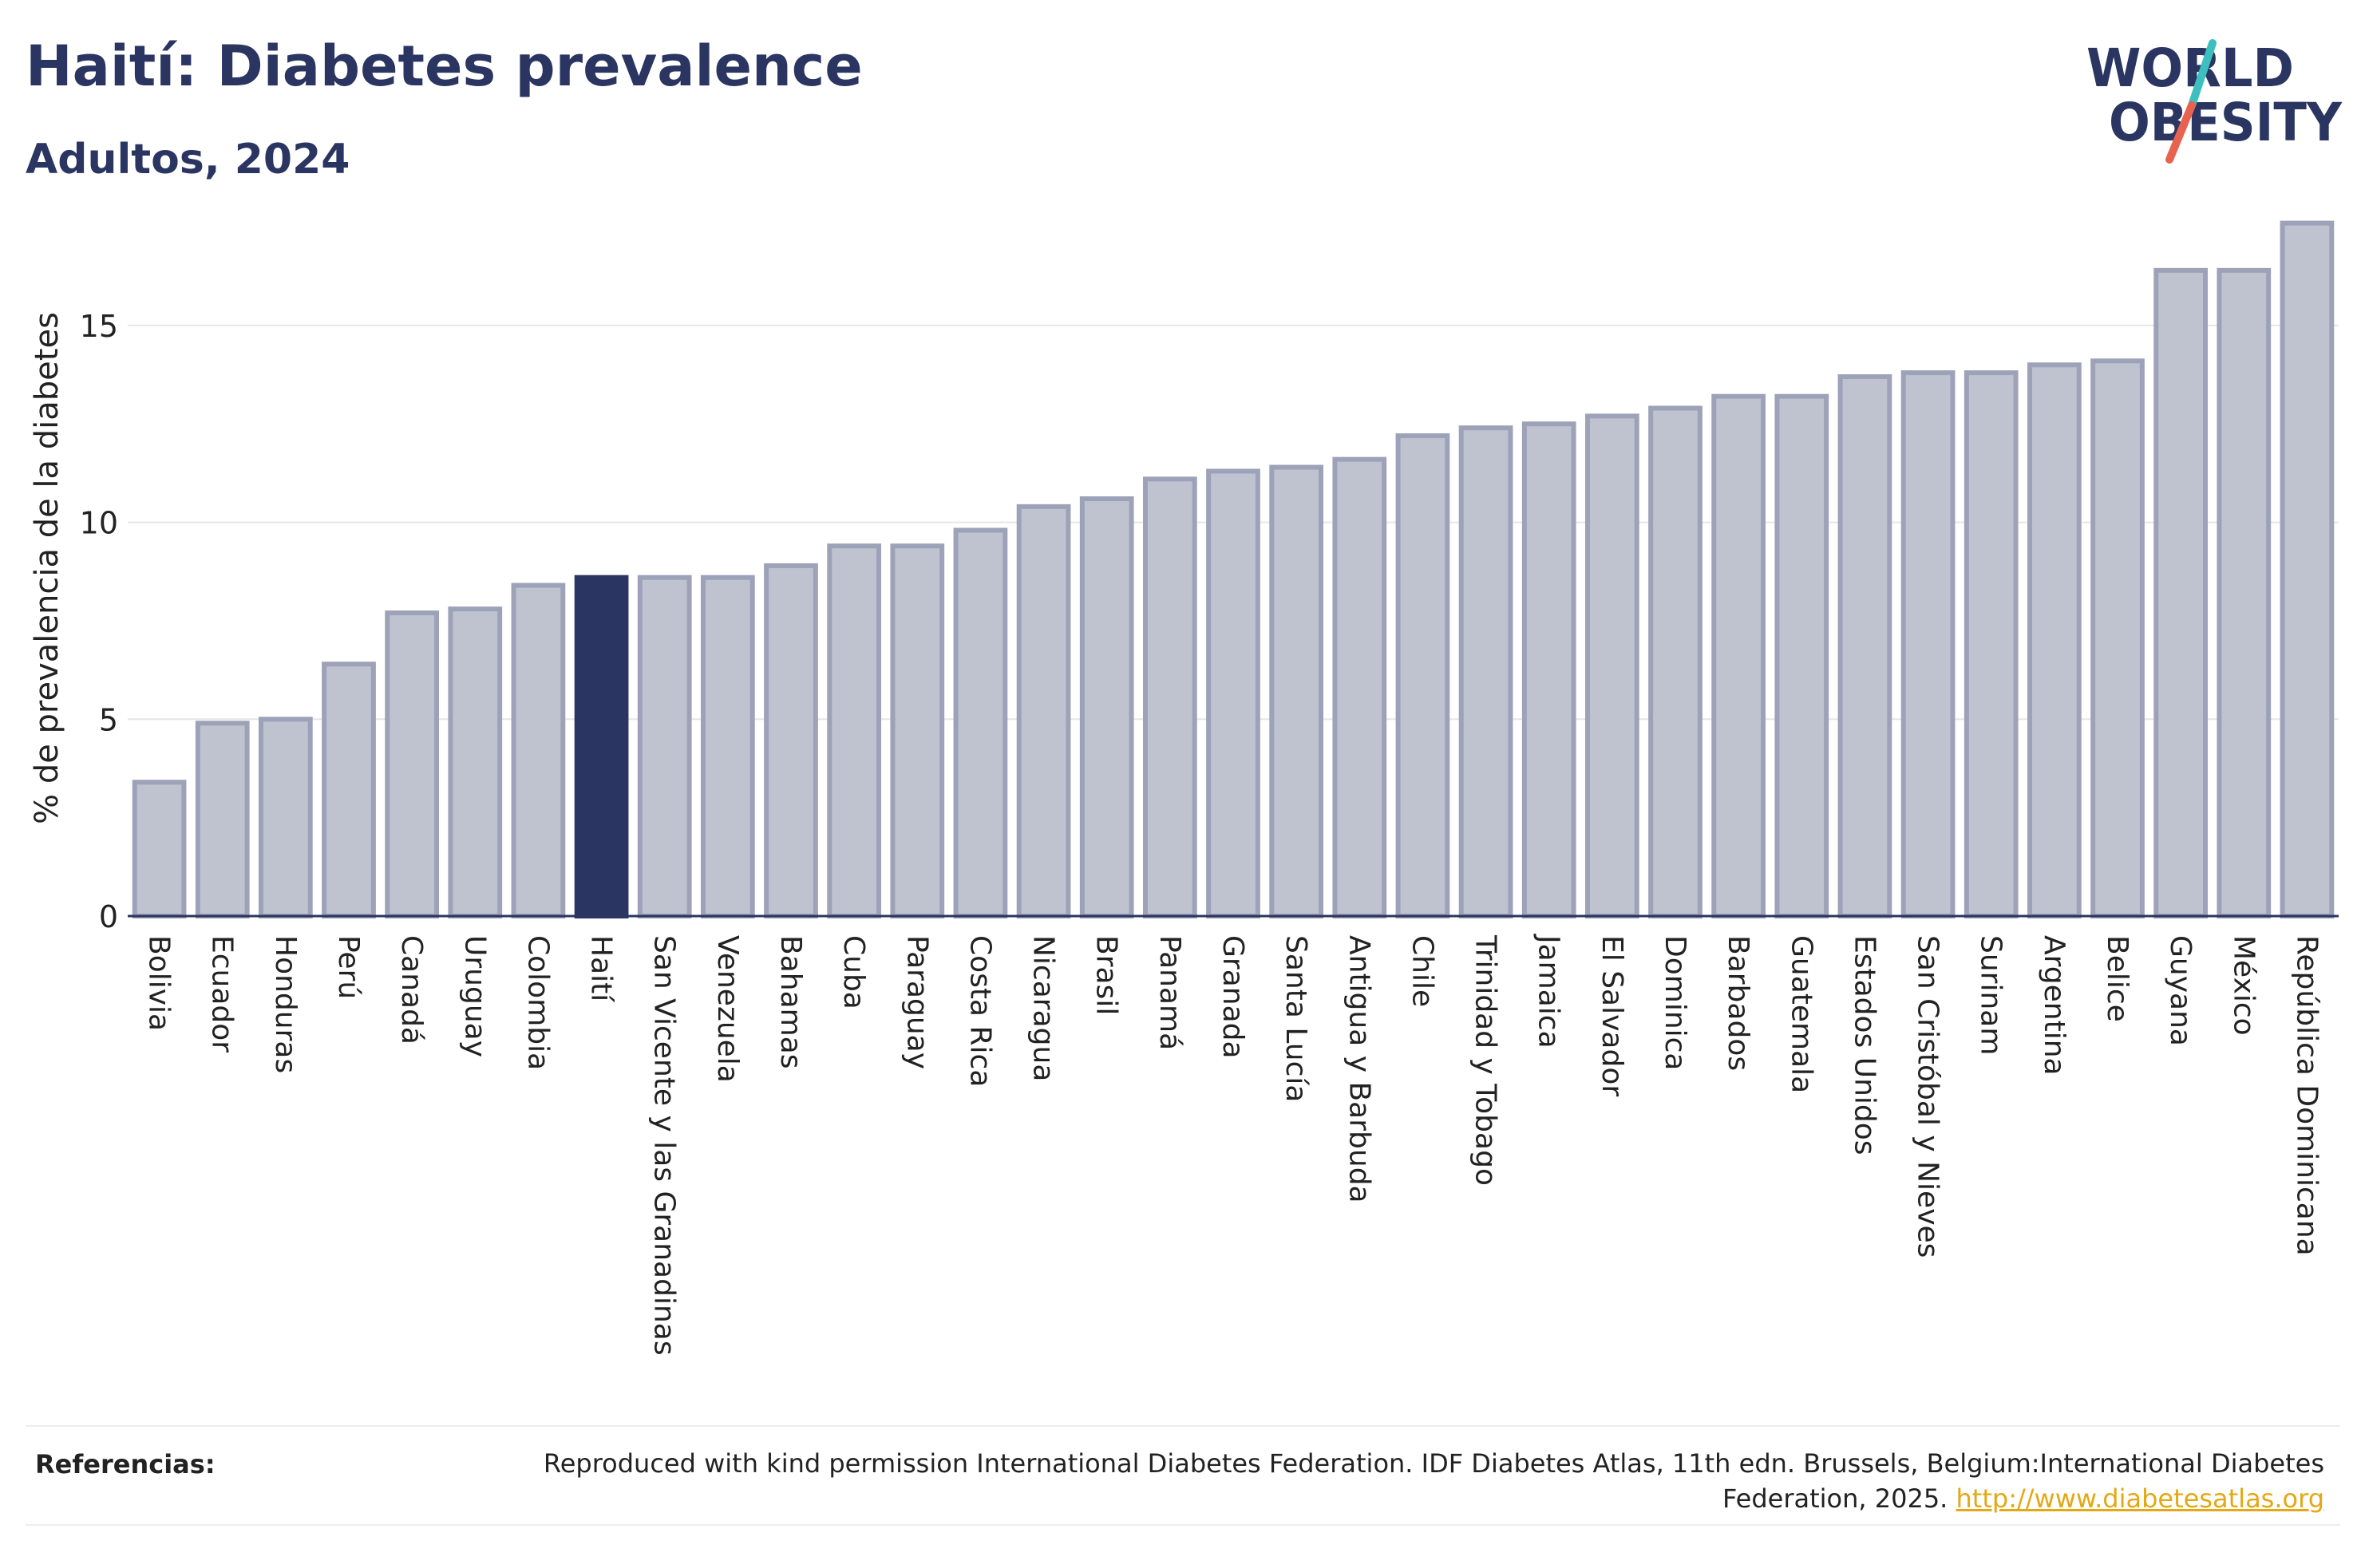 The width and height of the screenshot is (2361, 1568). Describe the element at coordinates (727, 1009) in the screenshot. I see `x-tick-label: Venezuela` at that location.